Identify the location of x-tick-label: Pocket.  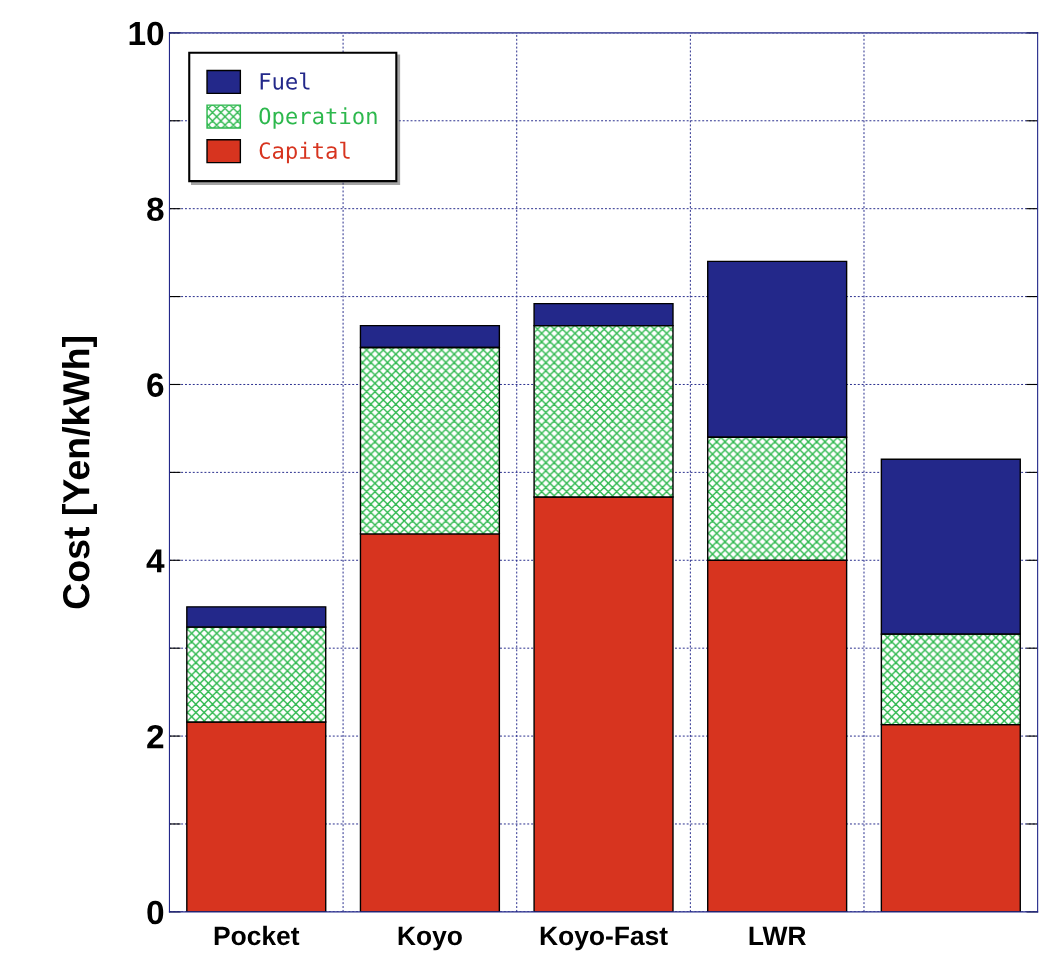
(257, 935).